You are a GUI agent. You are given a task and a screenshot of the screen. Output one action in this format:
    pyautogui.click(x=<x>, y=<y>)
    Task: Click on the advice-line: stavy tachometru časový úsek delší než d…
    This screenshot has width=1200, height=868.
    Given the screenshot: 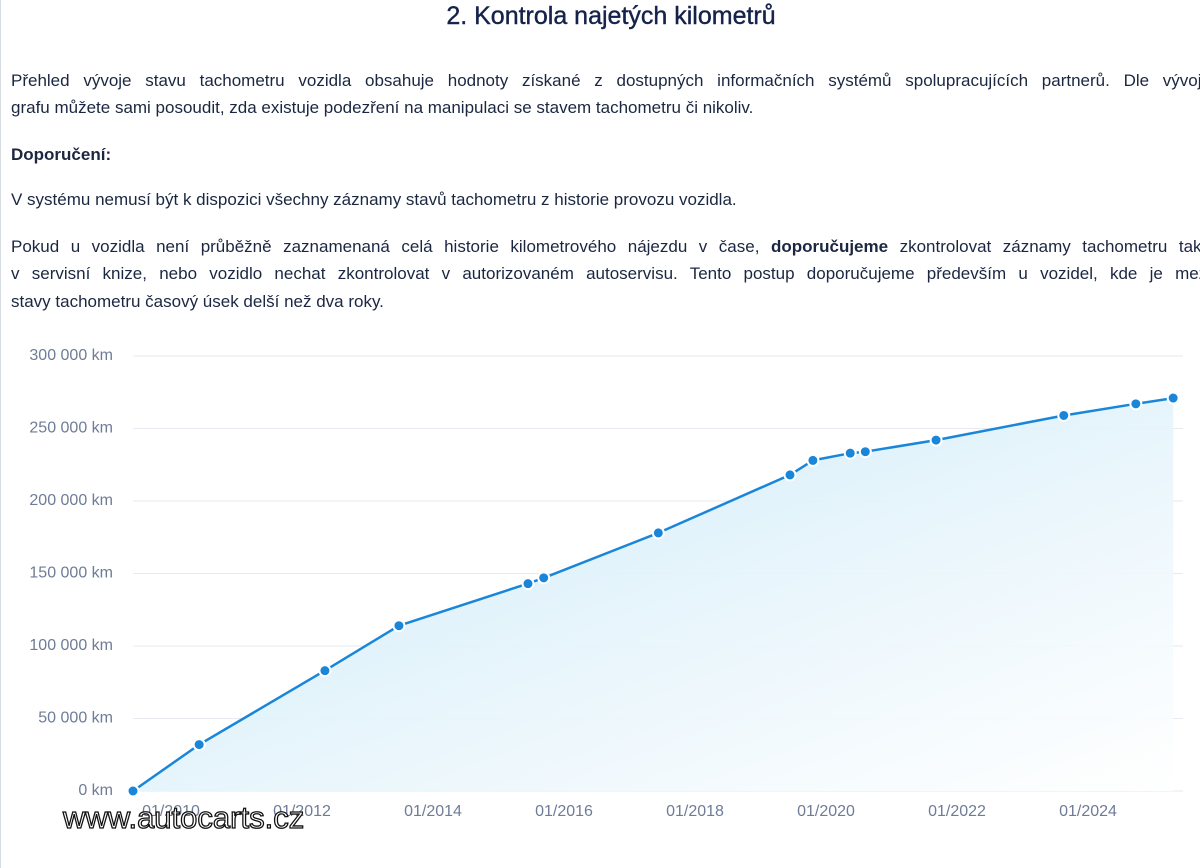 What is the action you would take?
    pyautogui.click(x=197, y=301)
    